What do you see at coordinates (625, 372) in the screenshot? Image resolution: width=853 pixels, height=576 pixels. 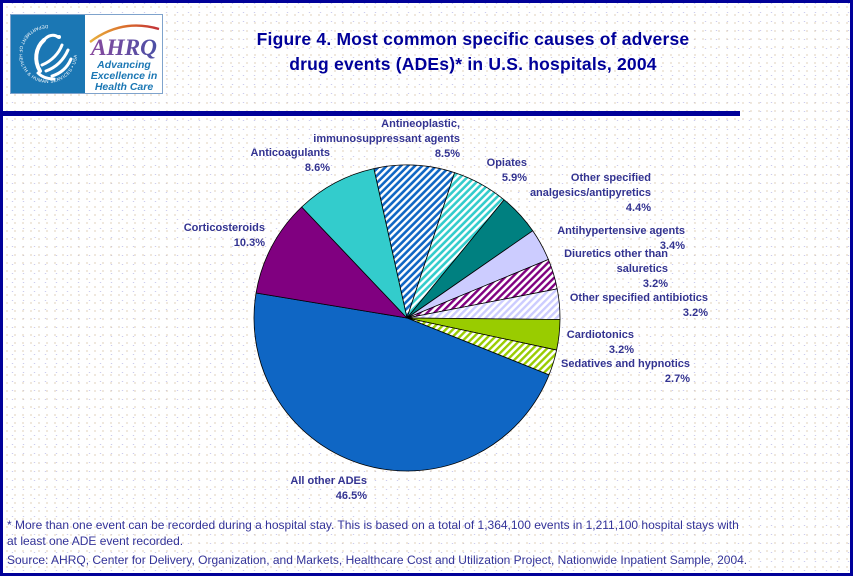 I see `label-sedatives: Sedatives and hypnotics 2.7%` at bounding box center [625, 372].